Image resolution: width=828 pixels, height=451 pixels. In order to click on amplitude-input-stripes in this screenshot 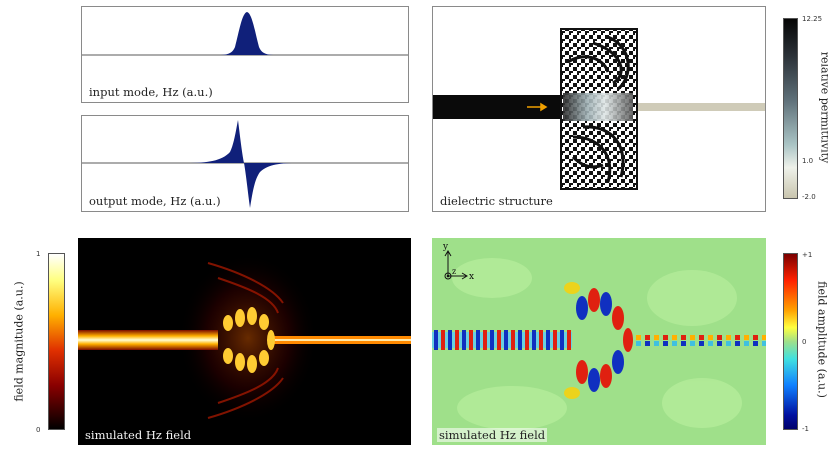, I will do `click(502, 340)`.